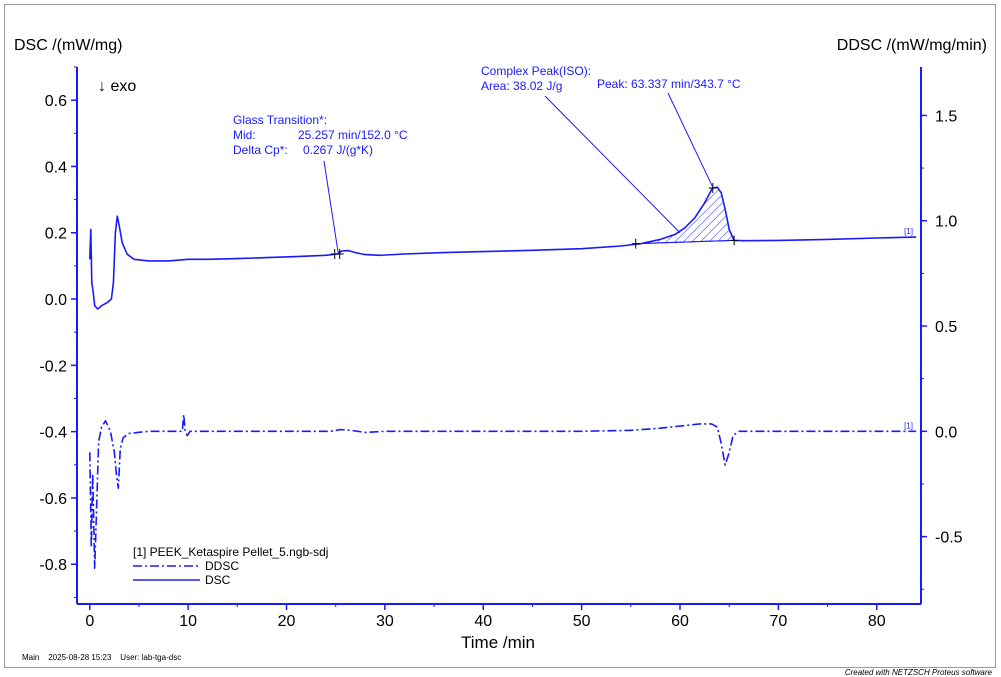 The image size is (1001, 677). Describe the element at coordinates (946, 116) in the screenshot. I see `y-right-tick-label: 1.5` at that location.